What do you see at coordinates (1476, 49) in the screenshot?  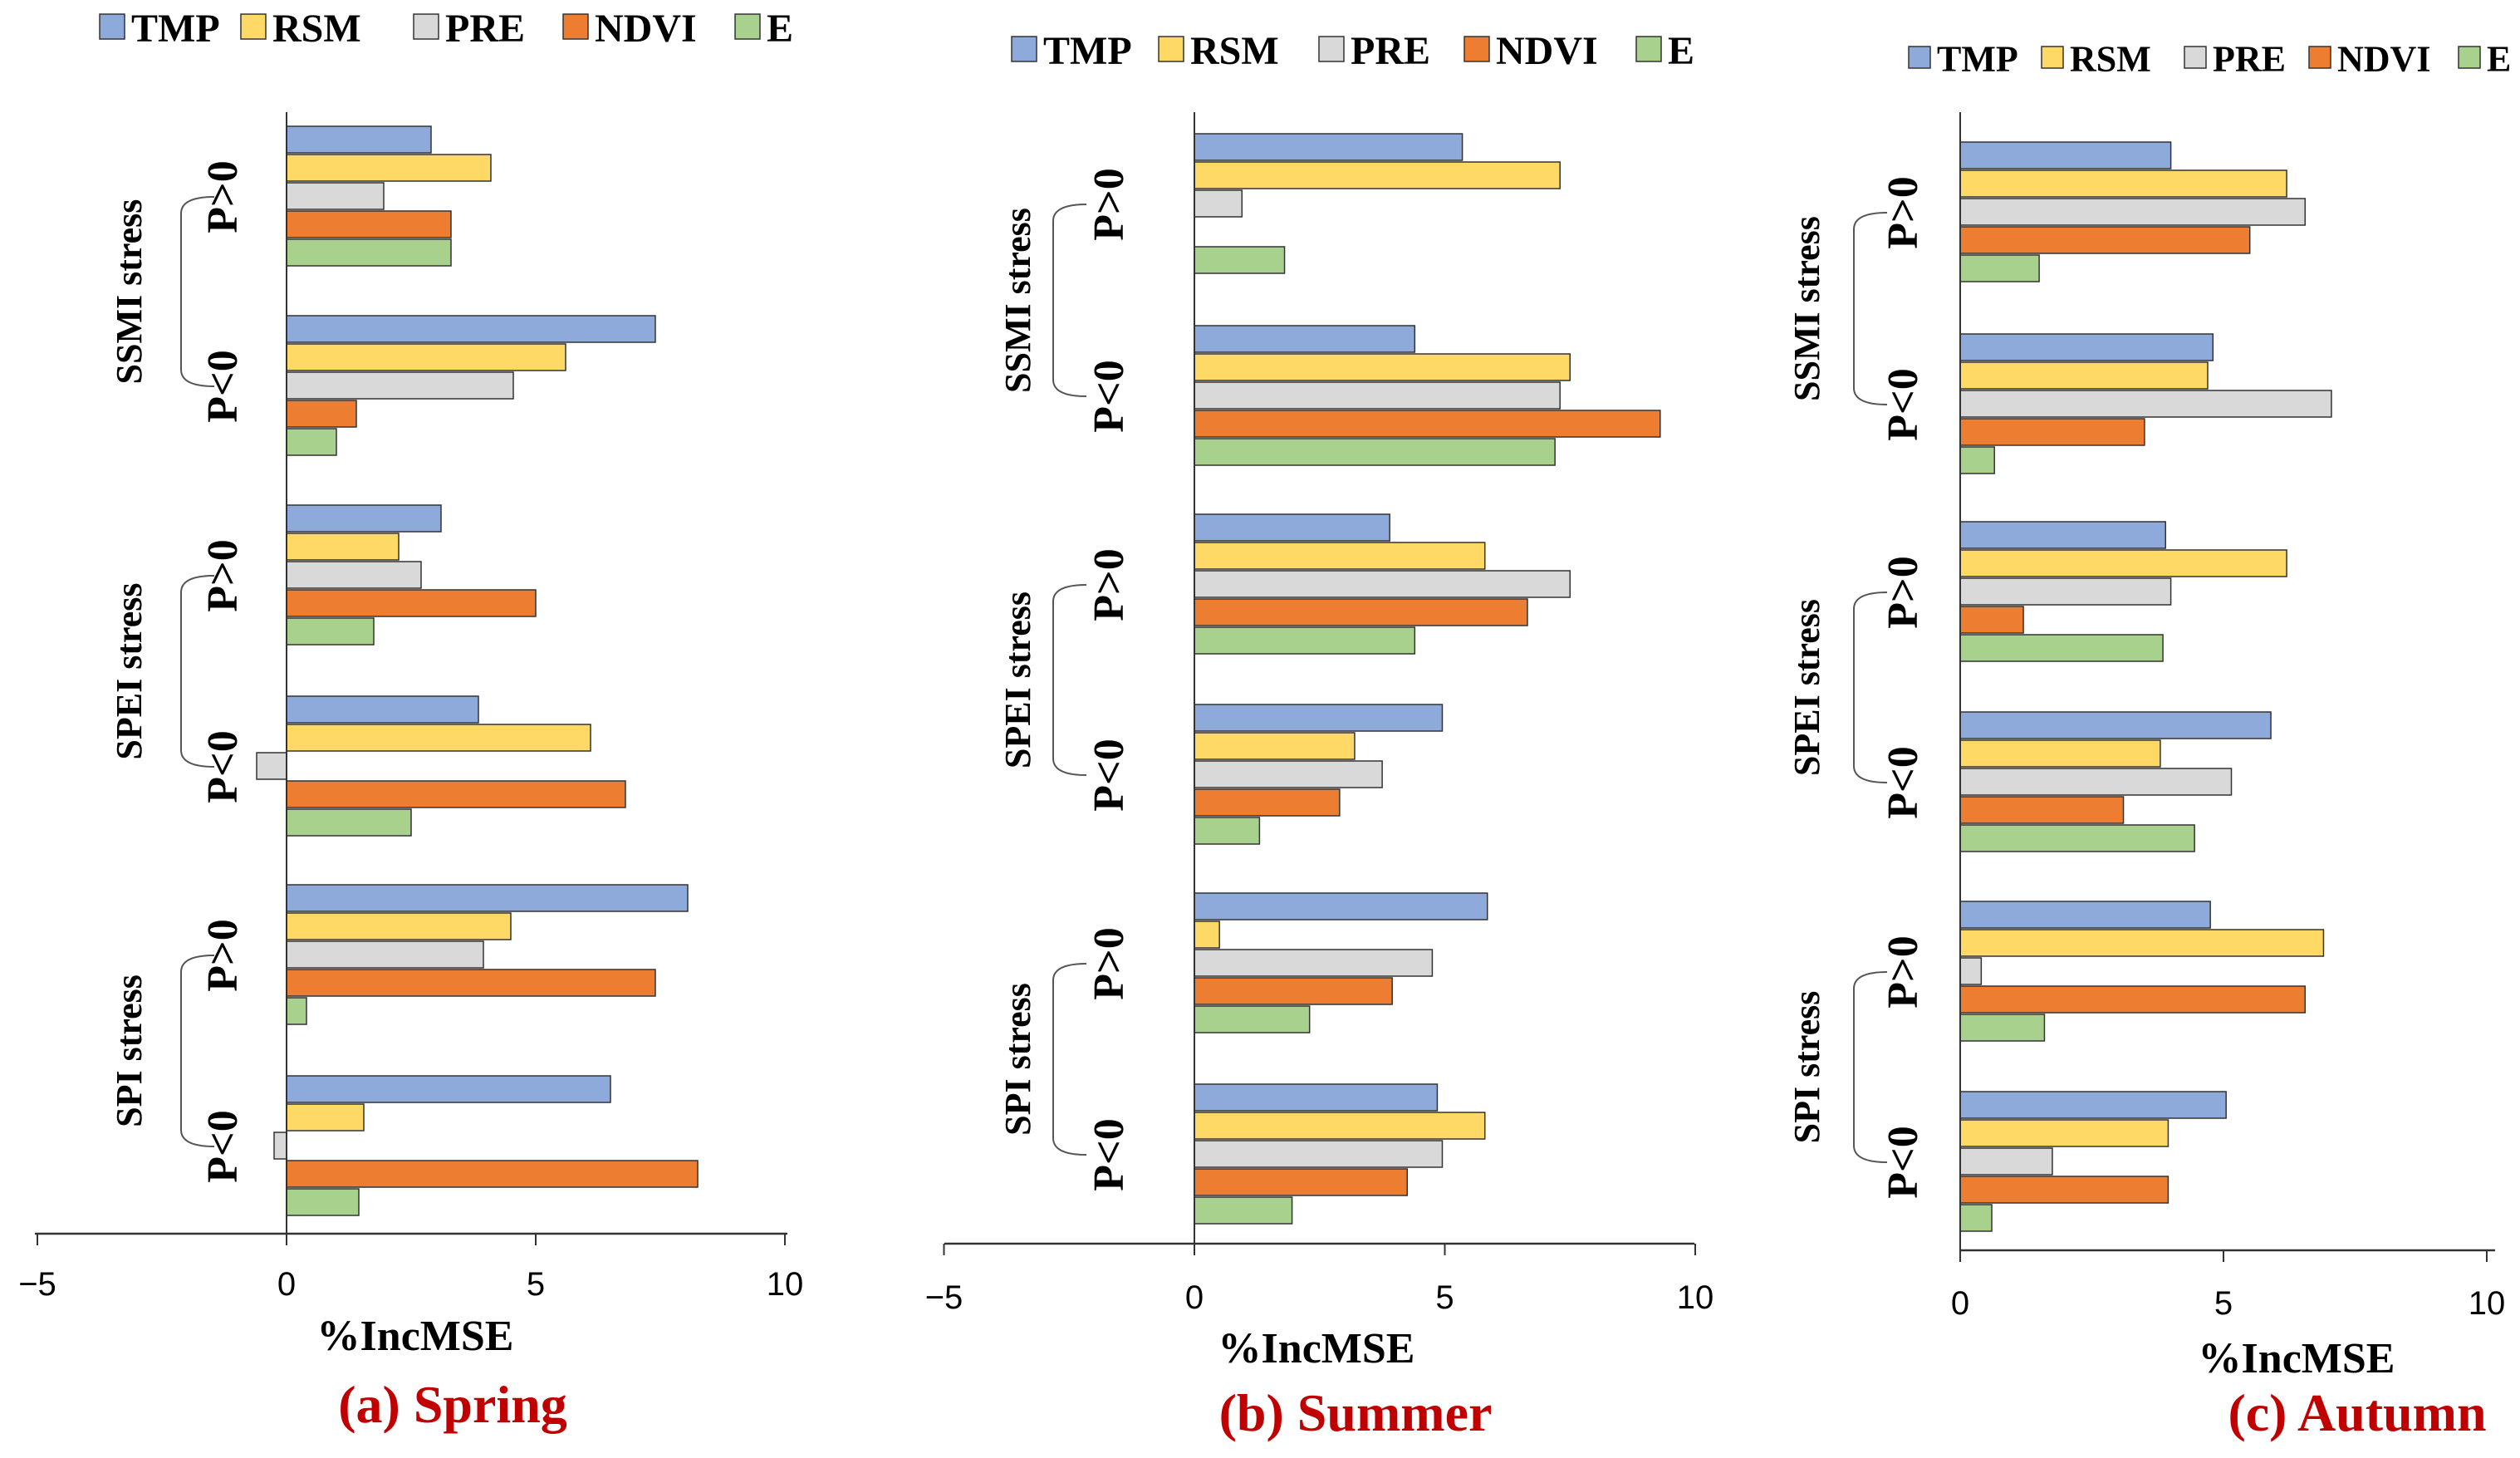 I see `legend-swatch-ndvi` at bounding box center [1476, 49].